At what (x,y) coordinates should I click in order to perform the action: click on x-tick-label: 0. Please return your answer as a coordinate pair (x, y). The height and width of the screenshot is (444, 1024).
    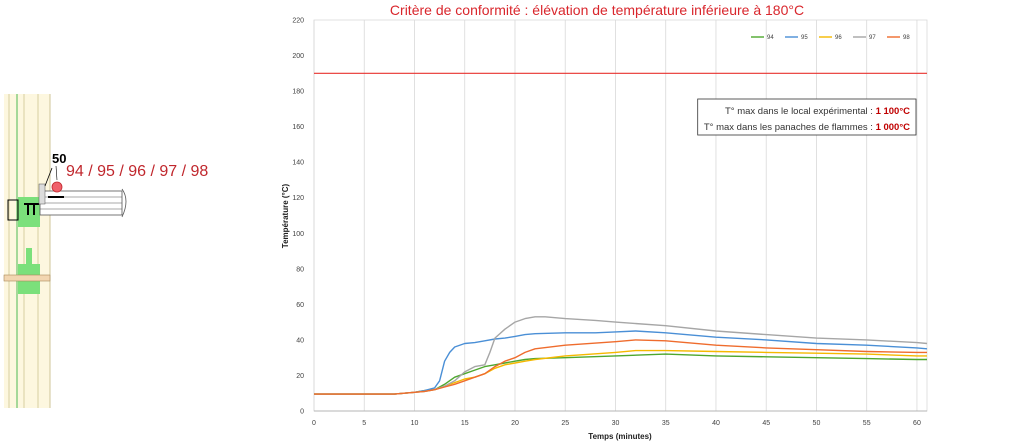
    Looking at the image, I should click on (314, 423).